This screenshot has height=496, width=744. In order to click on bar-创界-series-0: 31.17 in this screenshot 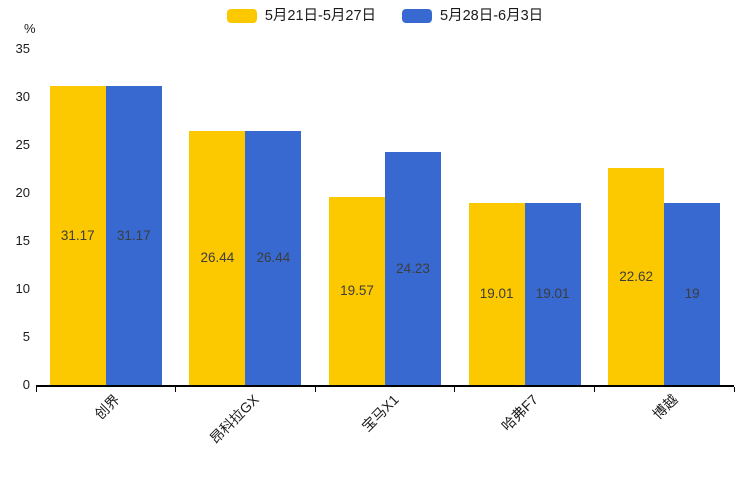, I will do `click(77, 235)`.